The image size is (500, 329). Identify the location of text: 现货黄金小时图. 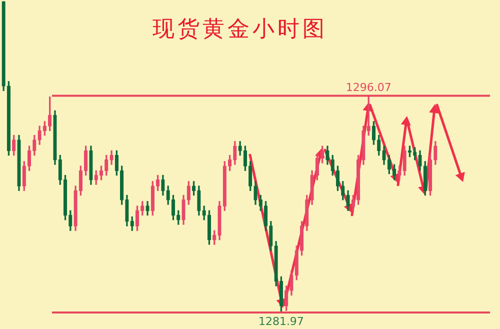
(240, 29).